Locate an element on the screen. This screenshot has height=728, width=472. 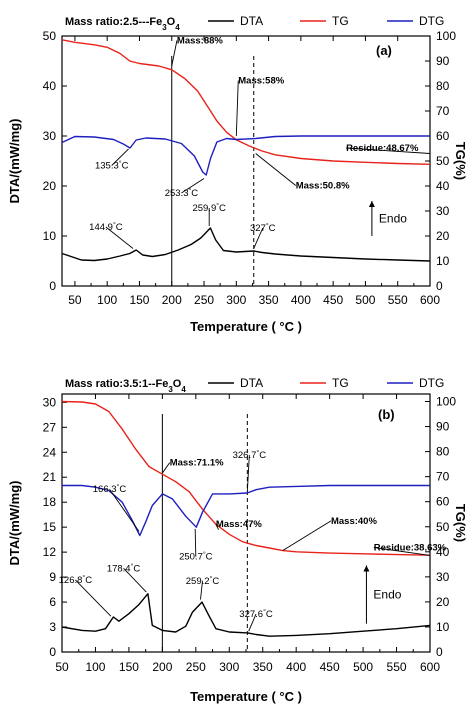
annotation-value: Mass:88% is located at coordinates (200, 41).